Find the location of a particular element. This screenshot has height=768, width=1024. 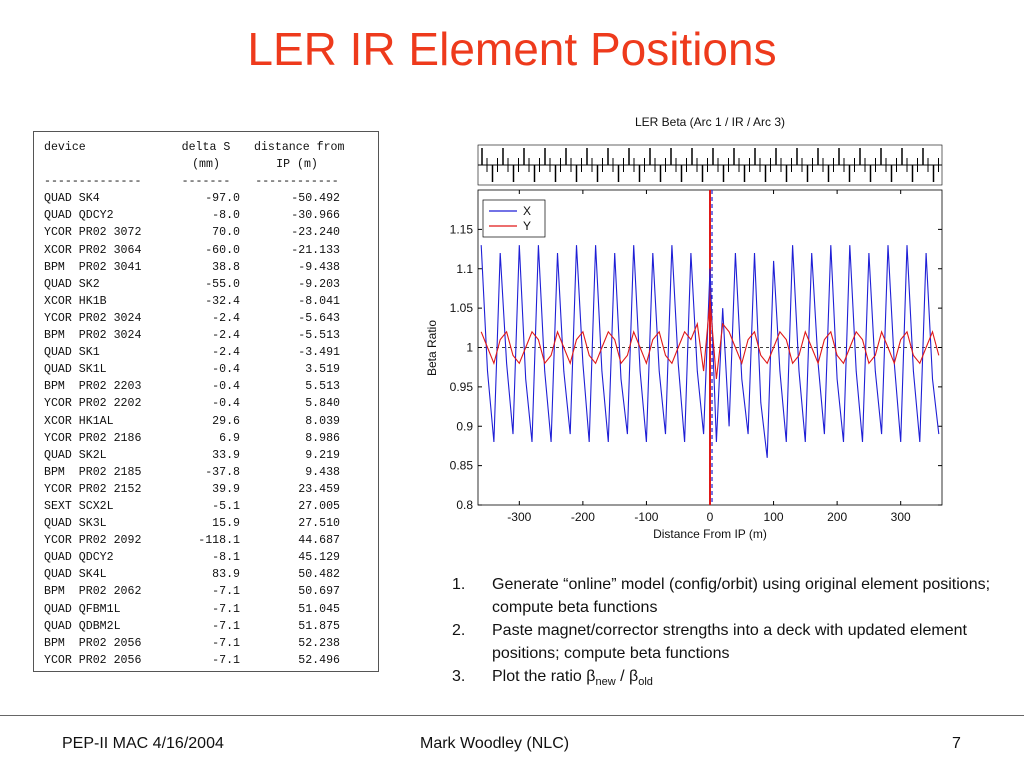

table-cell: XCOR HK1AL is located at coordinates (79, 421).